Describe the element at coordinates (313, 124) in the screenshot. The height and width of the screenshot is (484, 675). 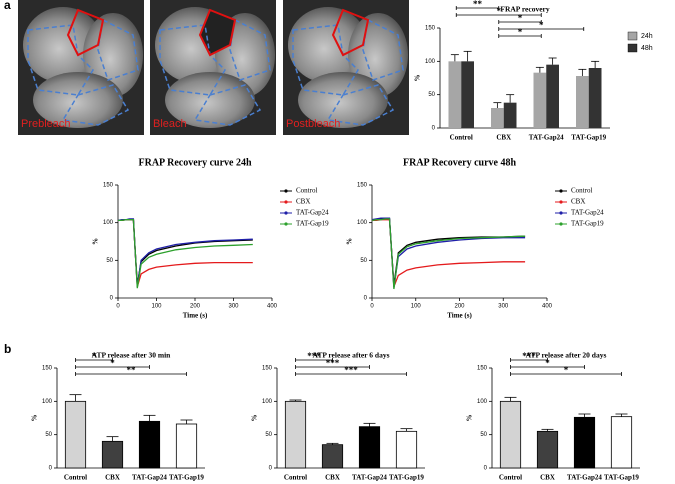
I see `image-label: Postbleach` at that location.